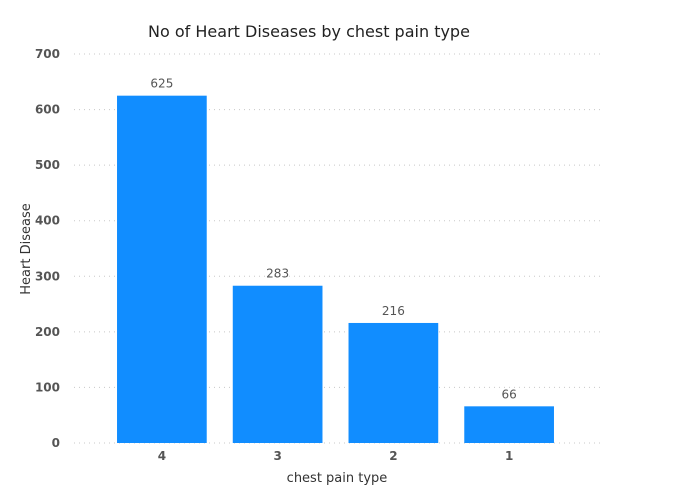 The width and height of the screenshot is (676, 503). What do you see at coordinates (47, 54) in the screenshot?
I see `y-tick-label: 700` at bounding box center [47, 54].